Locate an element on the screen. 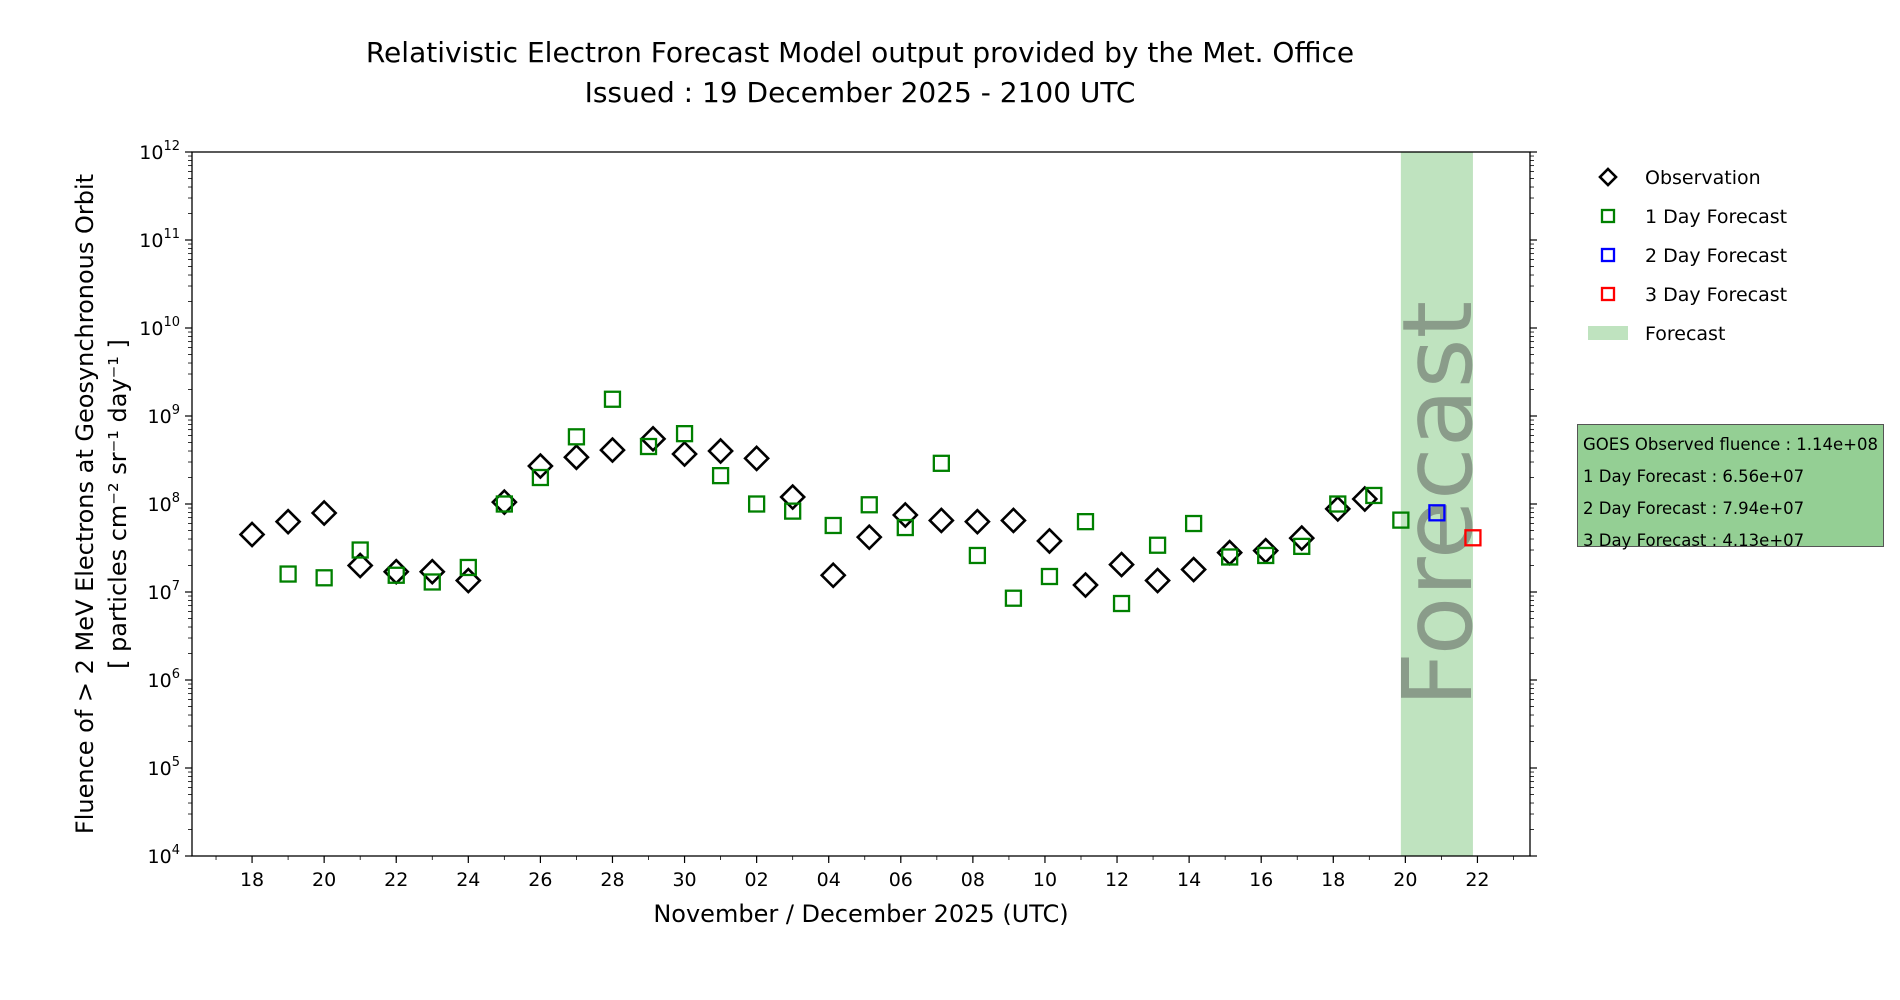  y-tick-label: 10¹⁰ is located at coordinates (159, 327).